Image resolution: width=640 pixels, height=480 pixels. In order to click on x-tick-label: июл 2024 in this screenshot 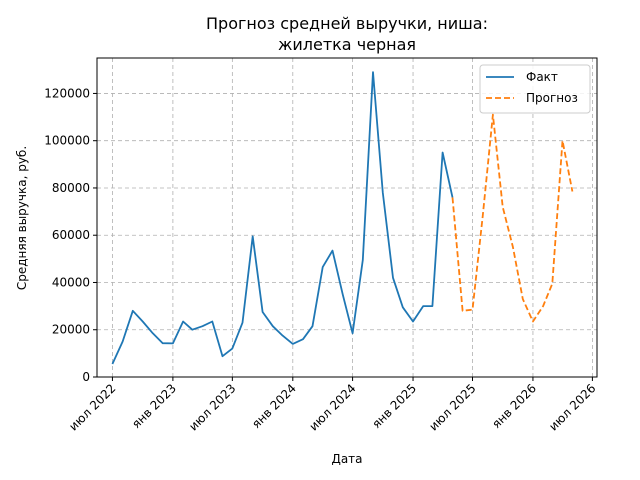, I will do `click(332, 407)`.